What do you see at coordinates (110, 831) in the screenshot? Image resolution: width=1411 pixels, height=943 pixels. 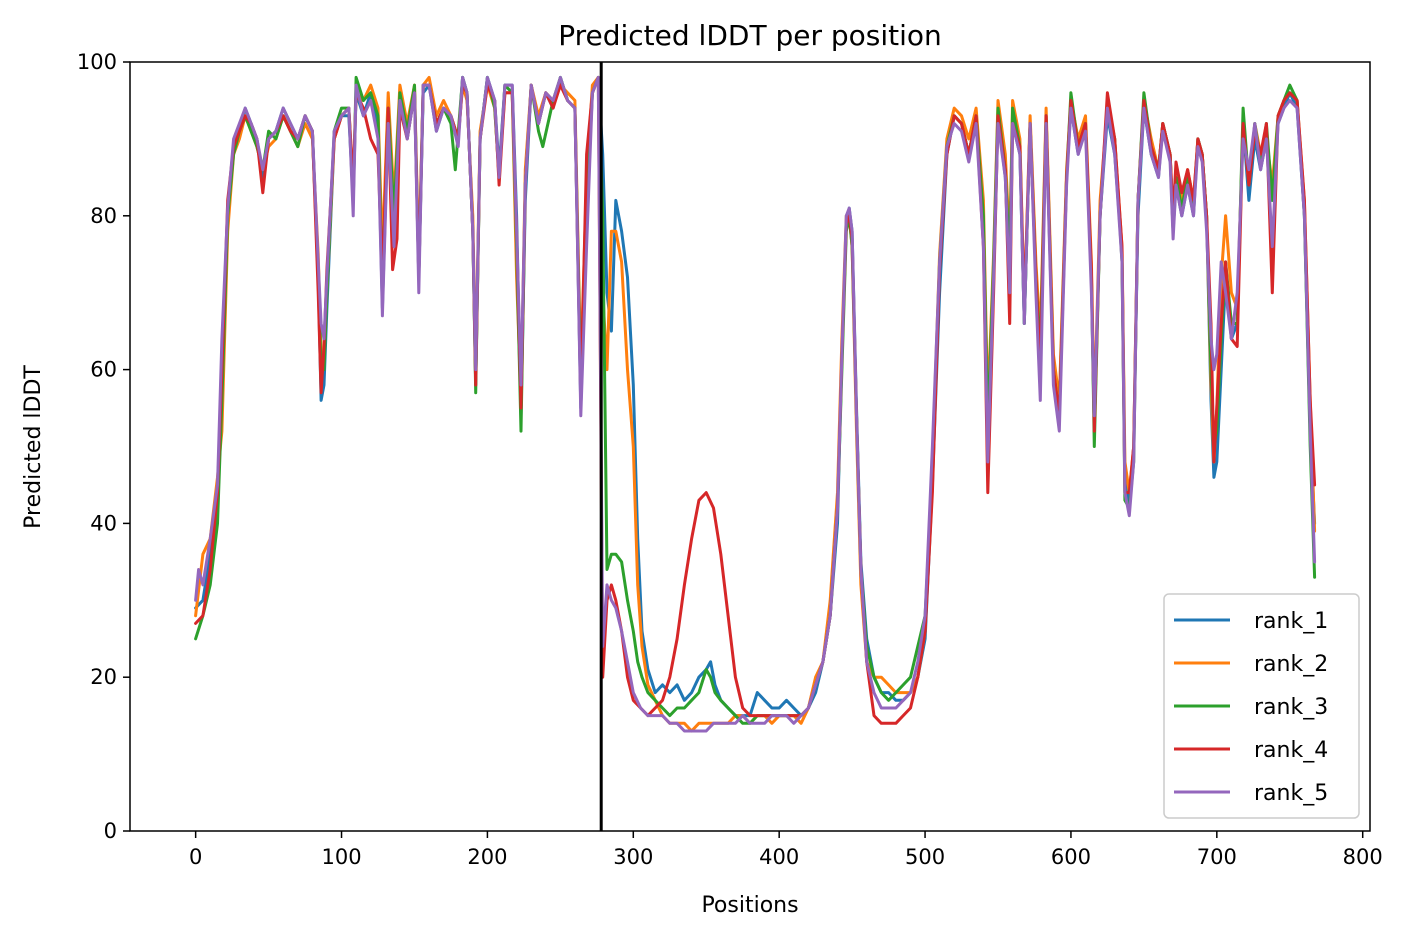 I see `y-tick-label: 0` at bounding box center [110, 831].